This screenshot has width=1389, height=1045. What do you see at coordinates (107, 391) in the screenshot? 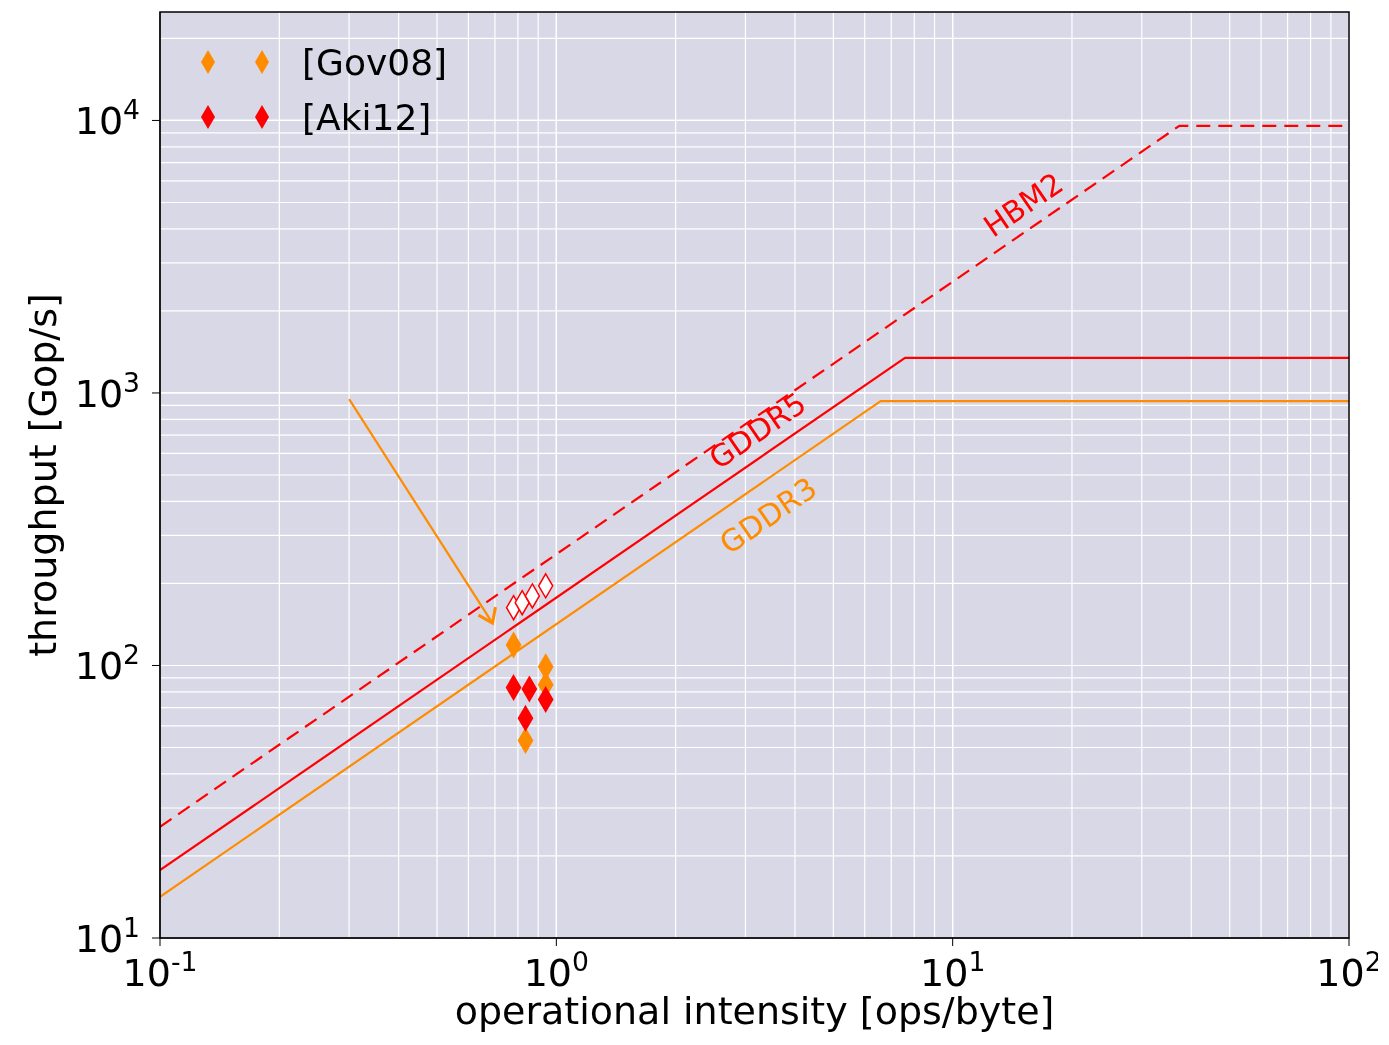
I see `y-tick-label: 10$^{3}$` at bounding box center [107, 391].